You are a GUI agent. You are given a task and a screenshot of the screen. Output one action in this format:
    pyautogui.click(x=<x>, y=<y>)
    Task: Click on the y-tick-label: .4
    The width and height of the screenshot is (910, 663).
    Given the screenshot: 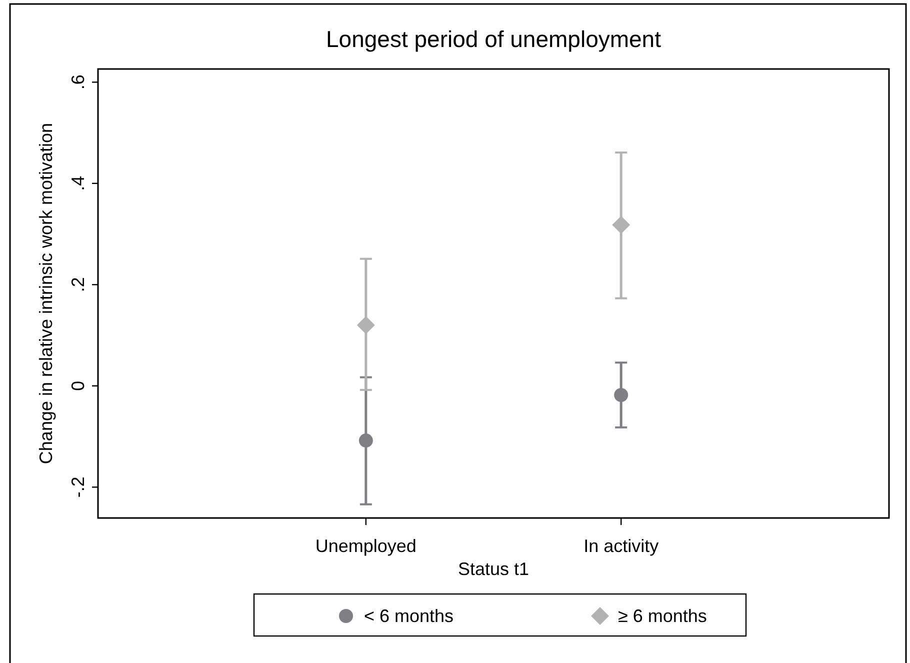 What is the action you would take?
    pyautogui.click(x=78, y=183)
    